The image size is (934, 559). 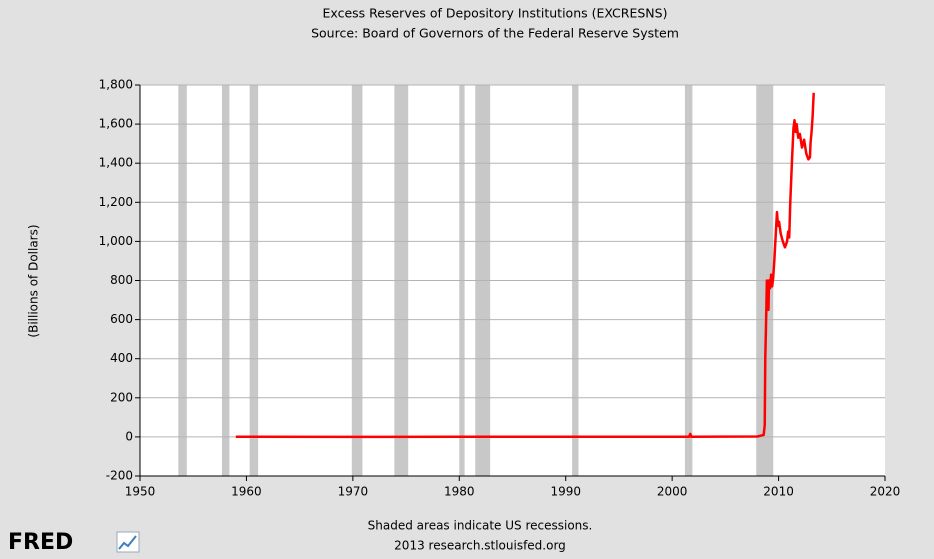 What do you see at coordinates (116, 124) in the screenshot?
I see `y-tick-label: 1,600` at bounding box center [116, 124].